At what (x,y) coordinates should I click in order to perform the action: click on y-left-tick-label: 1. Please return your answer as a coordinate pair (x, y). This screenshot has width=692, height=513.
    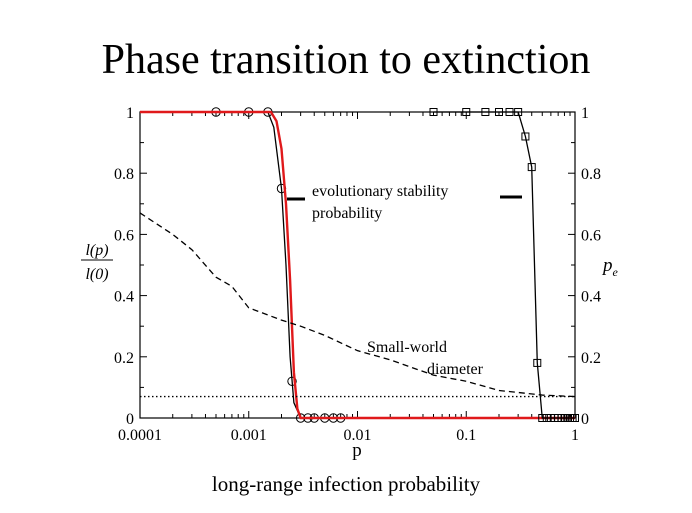
    Looking at the image, I should click on (130, 113).